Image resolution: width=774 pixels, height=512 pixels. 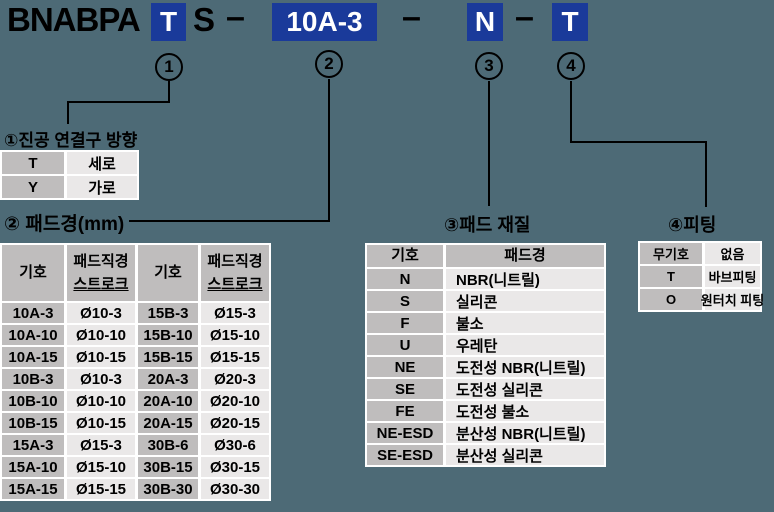 What do you see at coordinates (405, 345) in the screenshot?
I see `table-cell: U` at bounding box center [405, 345].